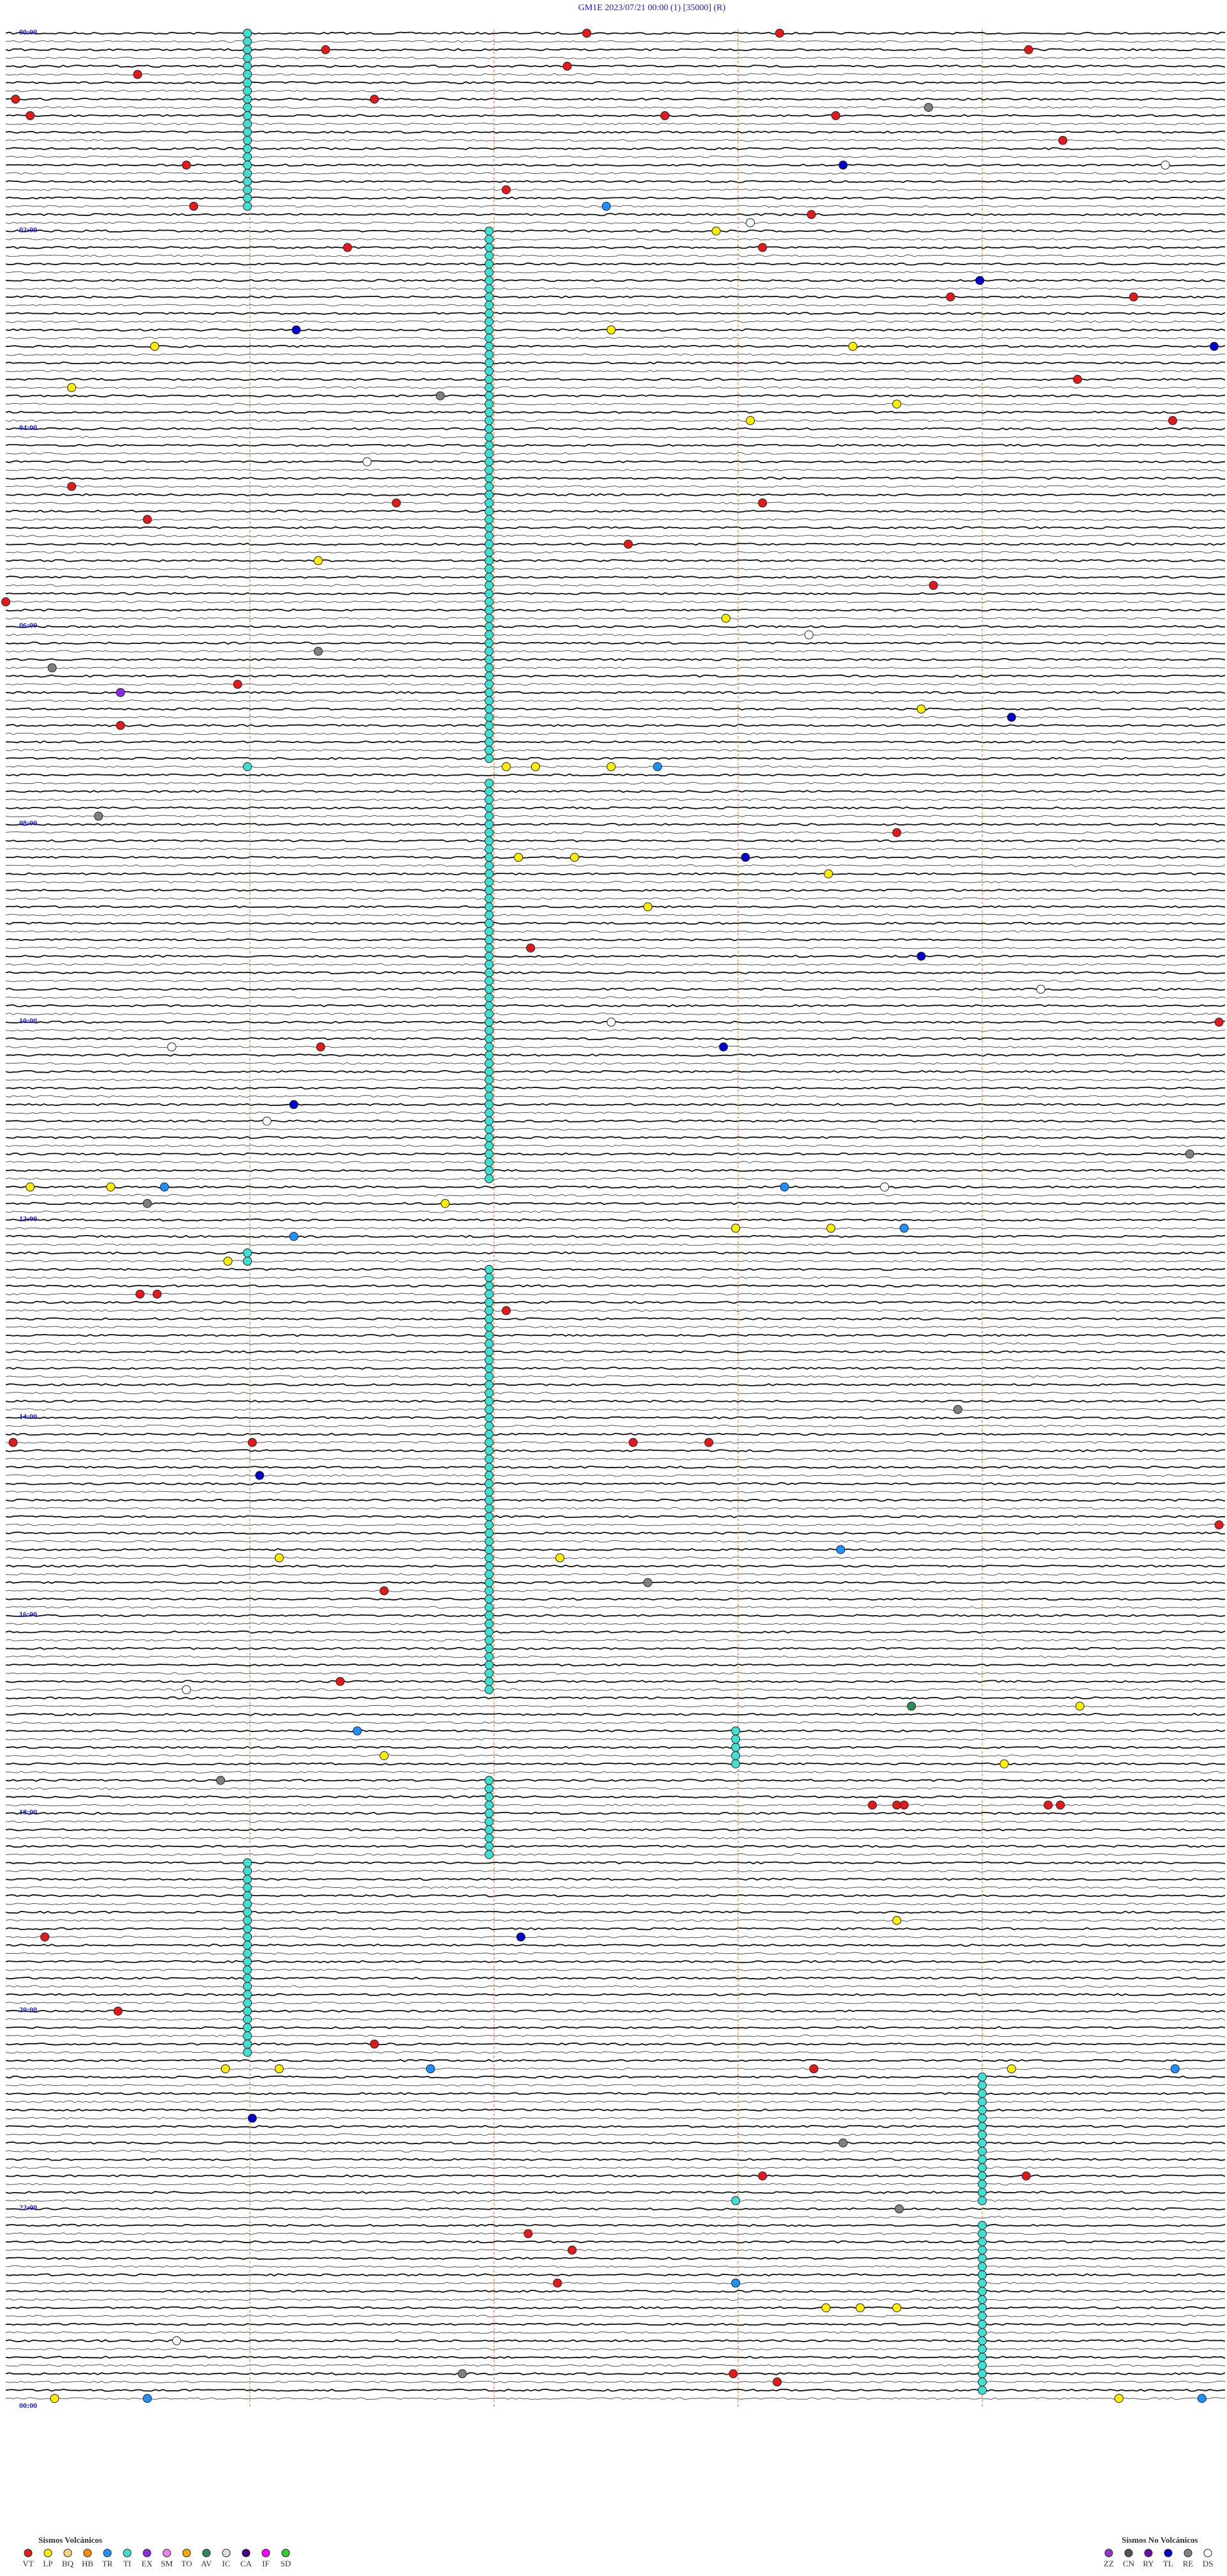 The width and height of the screenshot is (1227, 2576). What do you see at coordinates (1129, 2563) in the screenshot?
I see `legend-label: CN` at bounding box center [1129, 2563].